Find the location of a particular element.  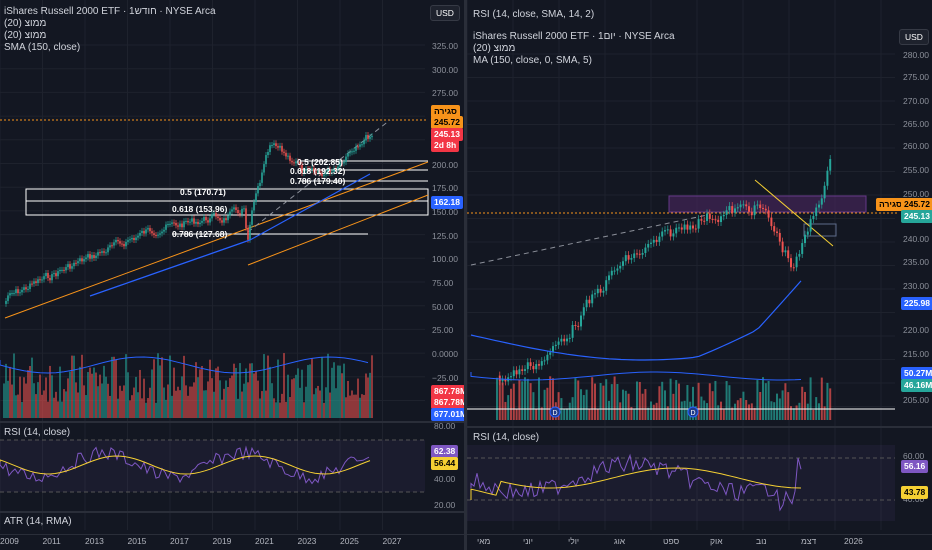

pane-divider is located at coordinates (465, 275).